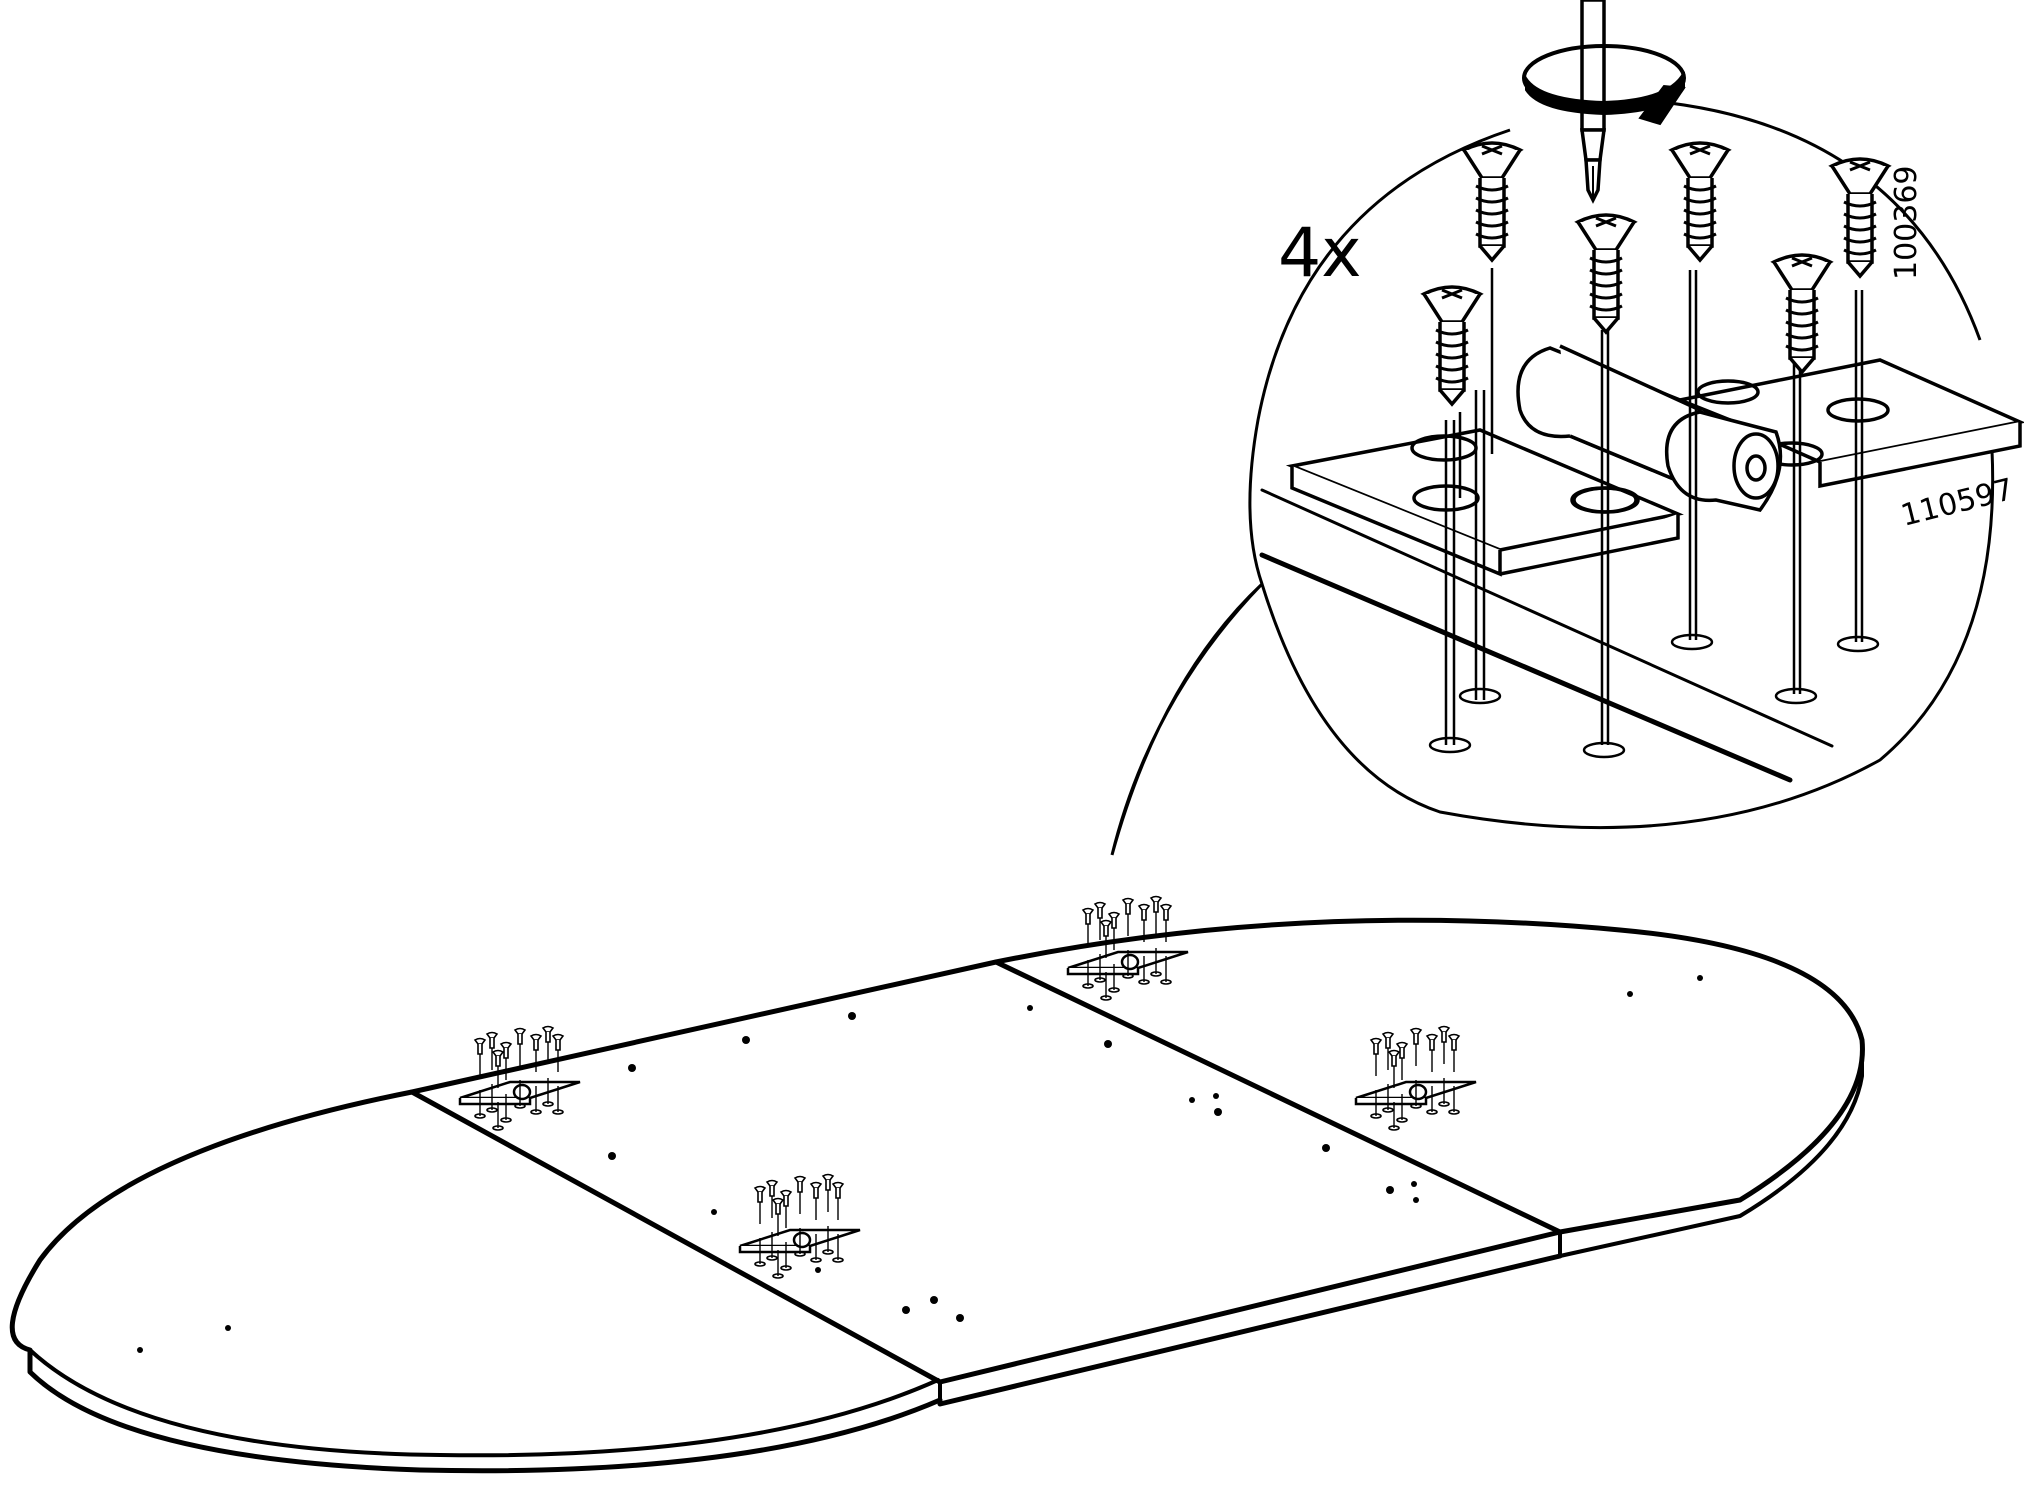 Image resolution: width=2024 pixels, height=1487 pixels. Describe the element at coordinates (1849, 423) in the screenshot. I see `detail-bracket-right` at that location.